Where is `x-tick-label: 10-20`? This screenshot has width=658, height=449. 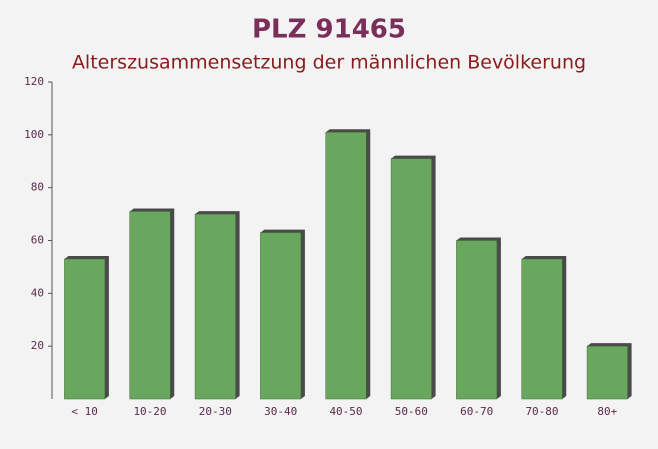
x-tick-label: 10-20 is located at coordinates (149, 411).